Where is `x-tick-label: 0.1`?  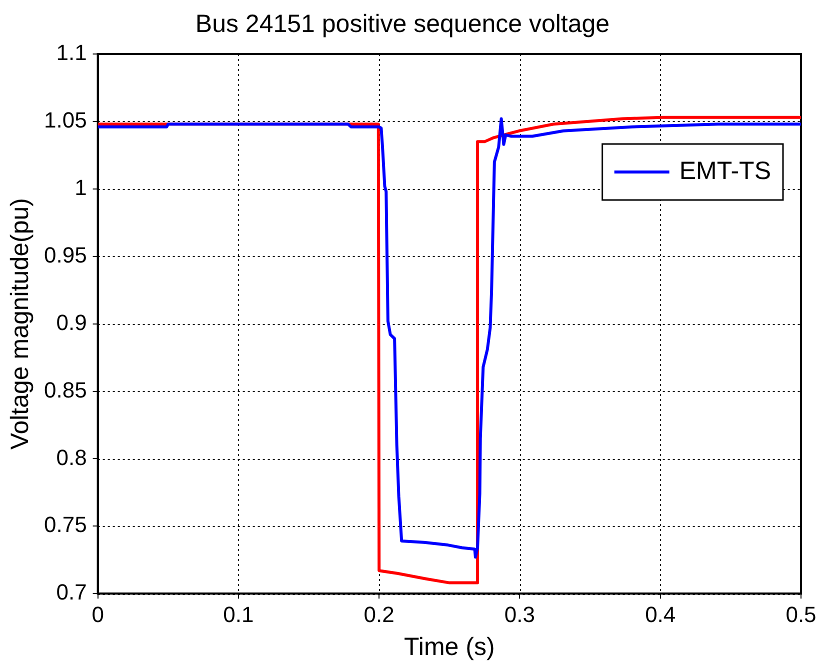
x-tick-label: 0.1 is located at coordinates (238, 614).